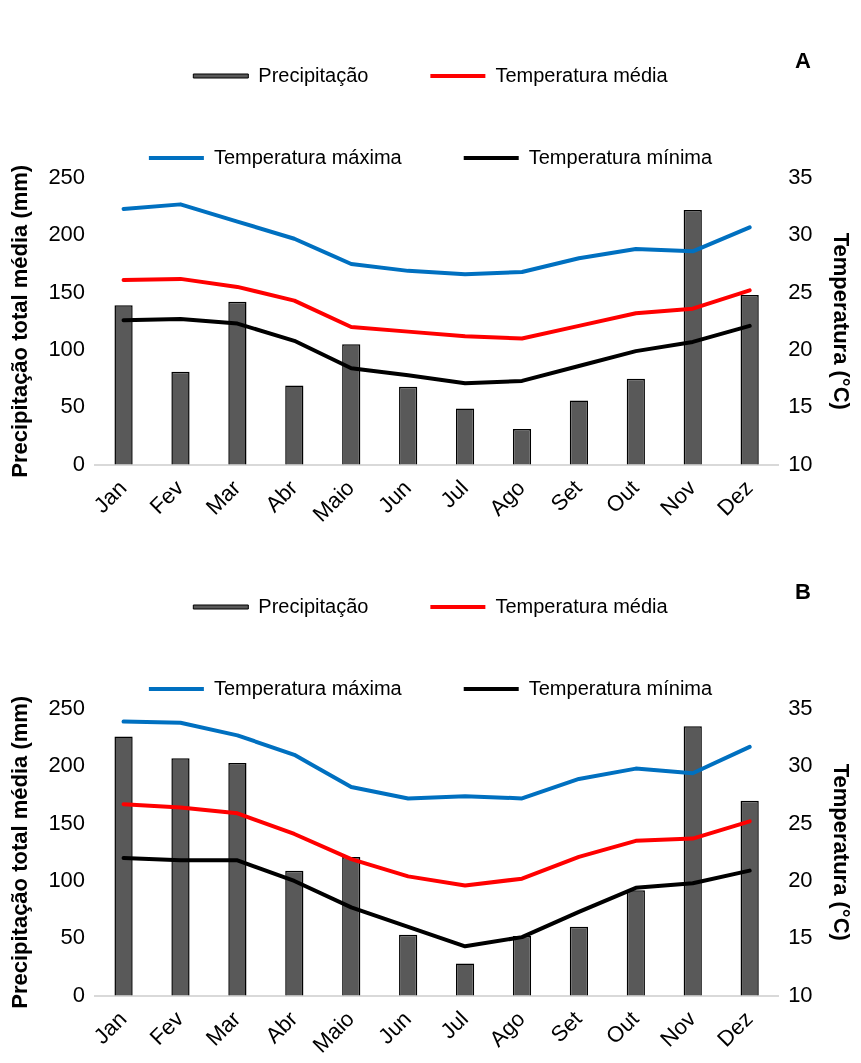 The image size is (861, 1063). I want to click on text: B, so click(803, 592).